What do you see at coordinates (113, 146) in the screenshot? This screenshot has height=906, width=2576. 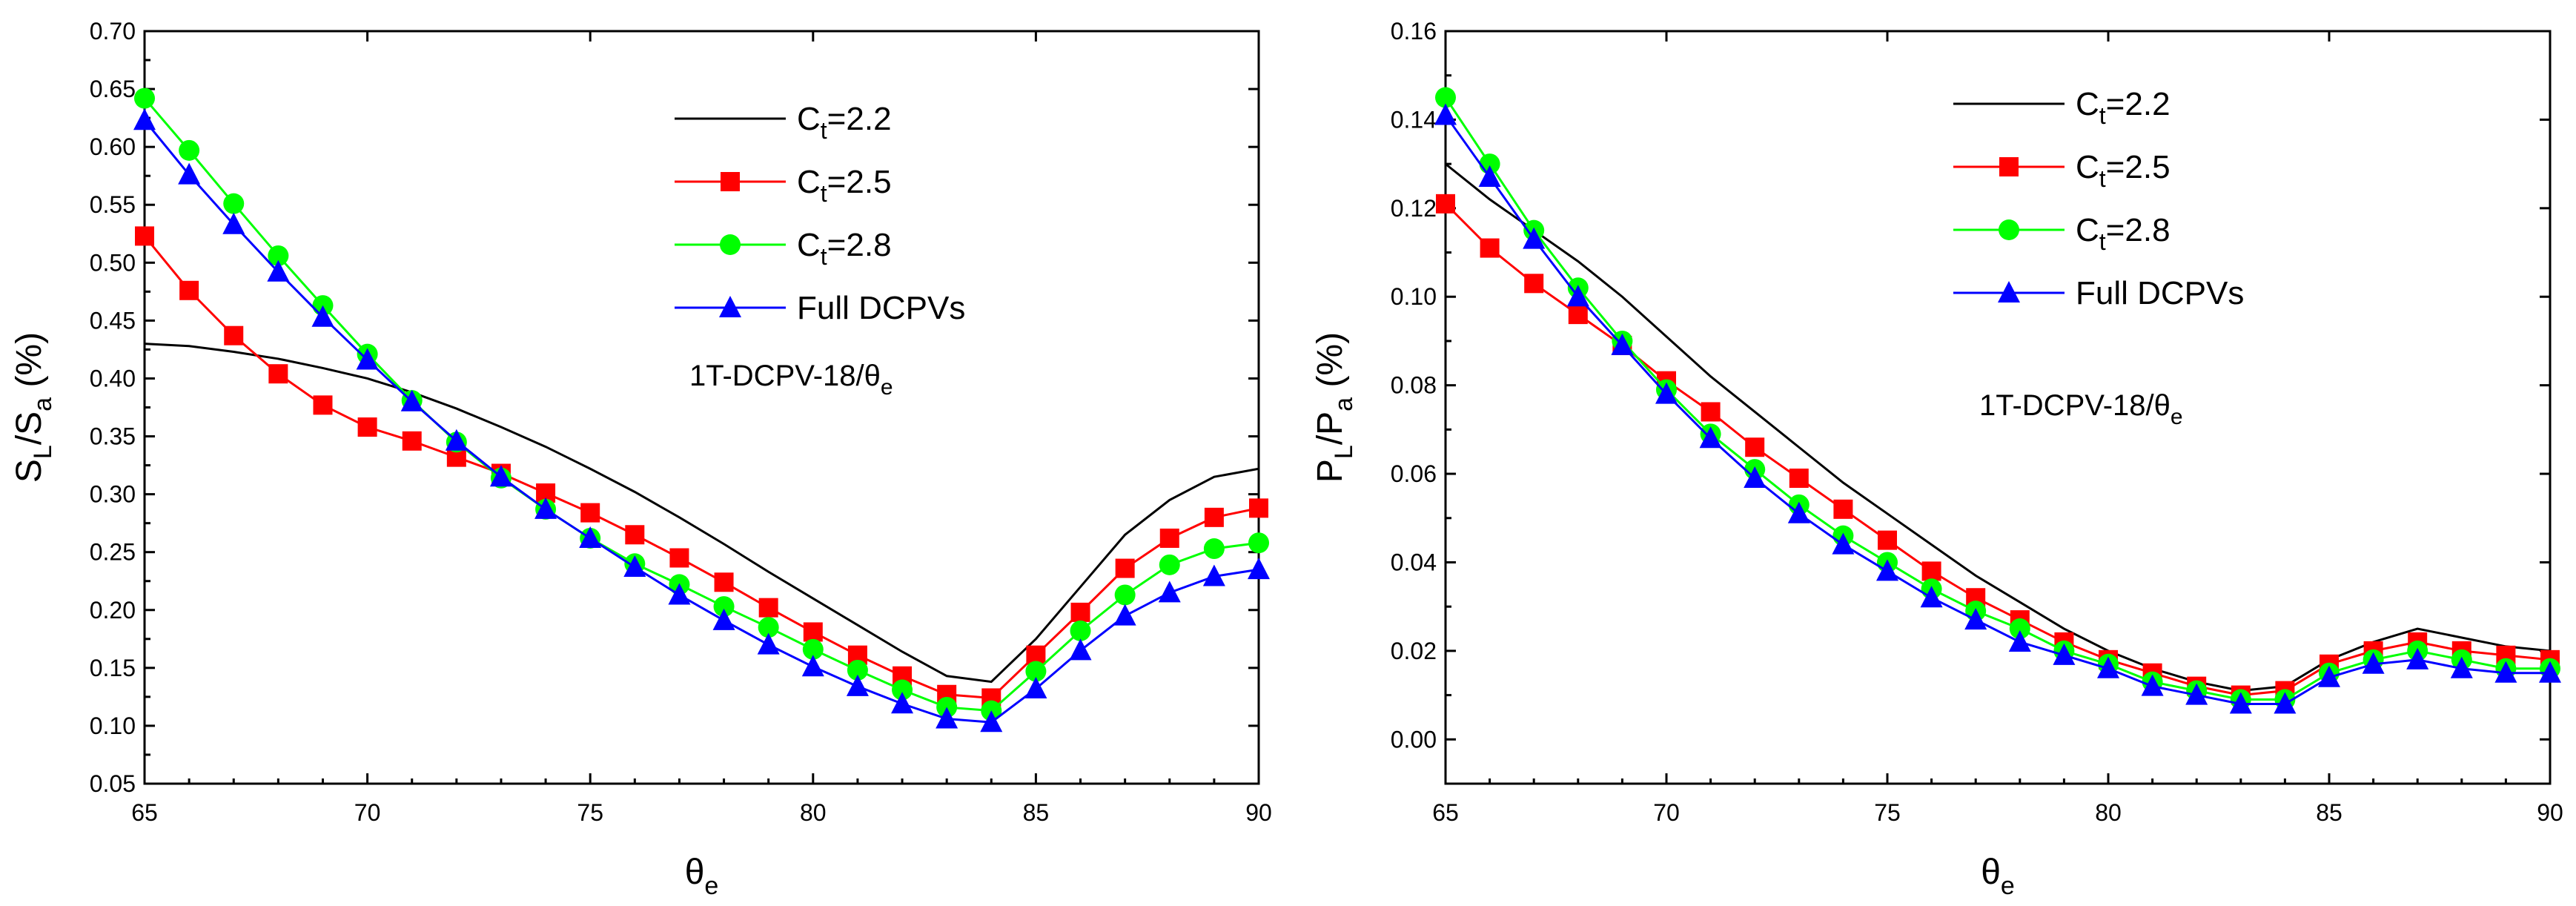 I see `y-tick-label: 0.60` at bounding box center [113, 146].